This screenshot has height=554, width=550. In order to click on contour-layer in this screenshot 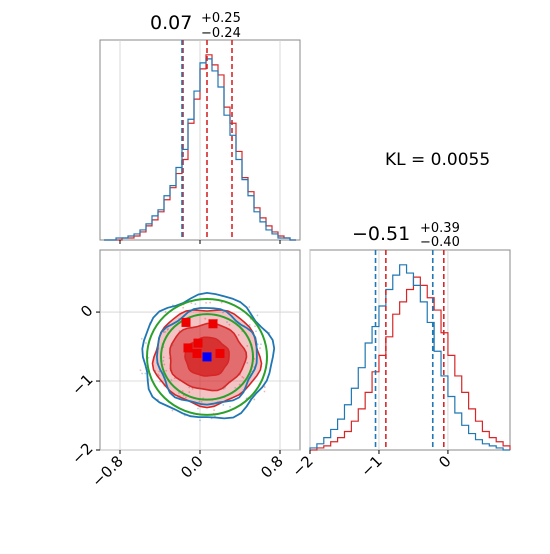, I will do `click(208, 355)`.